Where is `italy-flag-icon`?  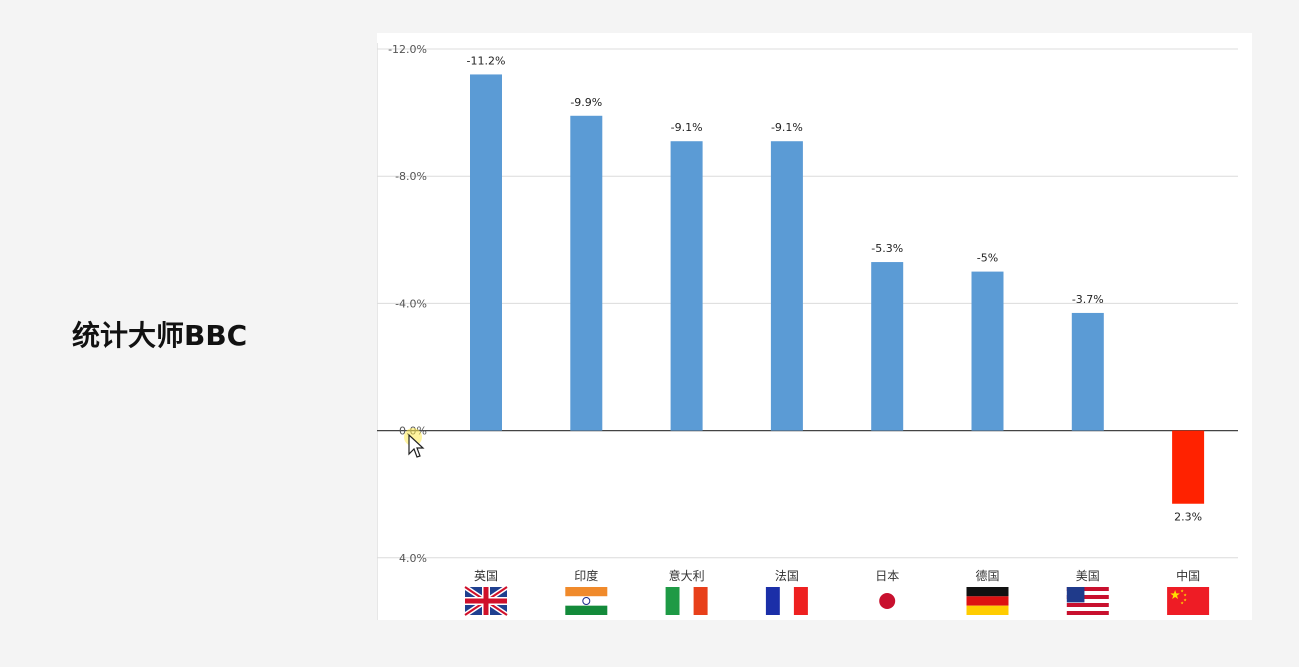 italy-flag-icon is located at coordinates (686, 601).